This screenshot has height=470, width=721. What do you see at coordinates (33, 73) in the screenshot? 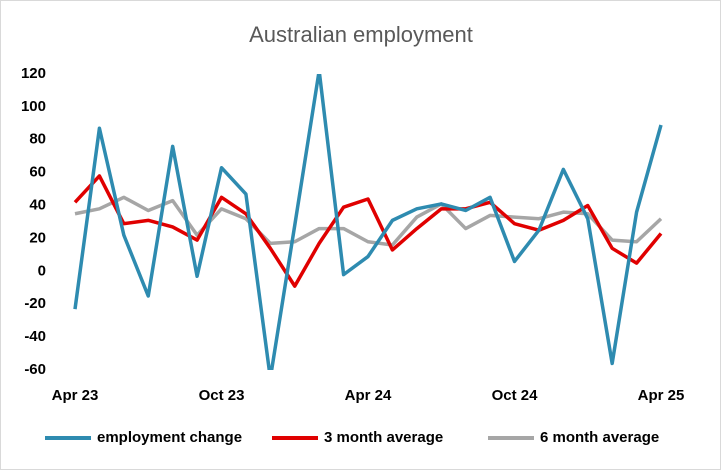
I see `y-tick-label: 120` at bounding box center [33, 73].